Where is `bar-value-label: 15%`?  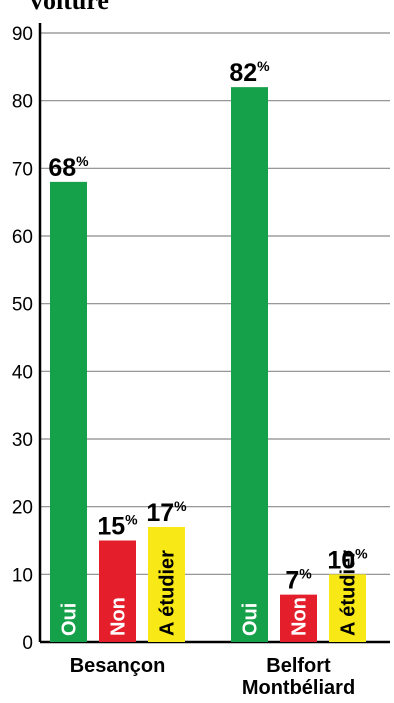 bar-value-label: 15% is located at coordinates (117, 526).